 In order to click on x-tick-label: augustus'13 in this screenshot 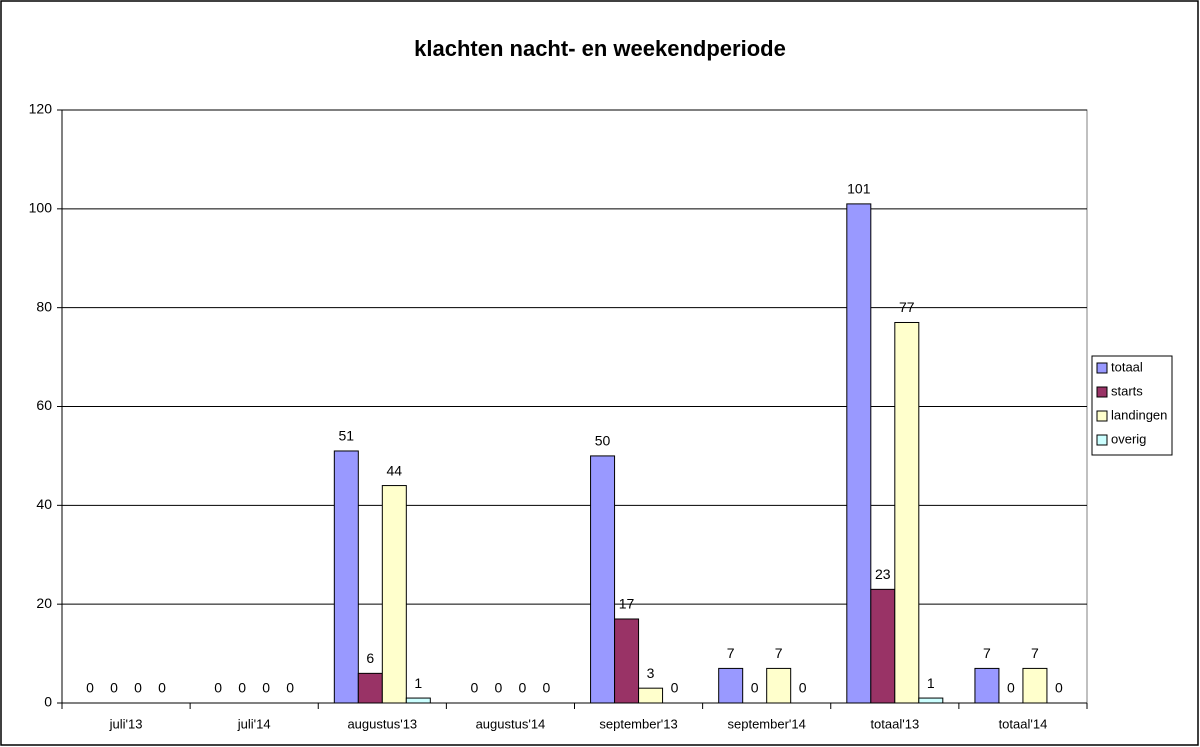, I will do `click(382, 723)`.